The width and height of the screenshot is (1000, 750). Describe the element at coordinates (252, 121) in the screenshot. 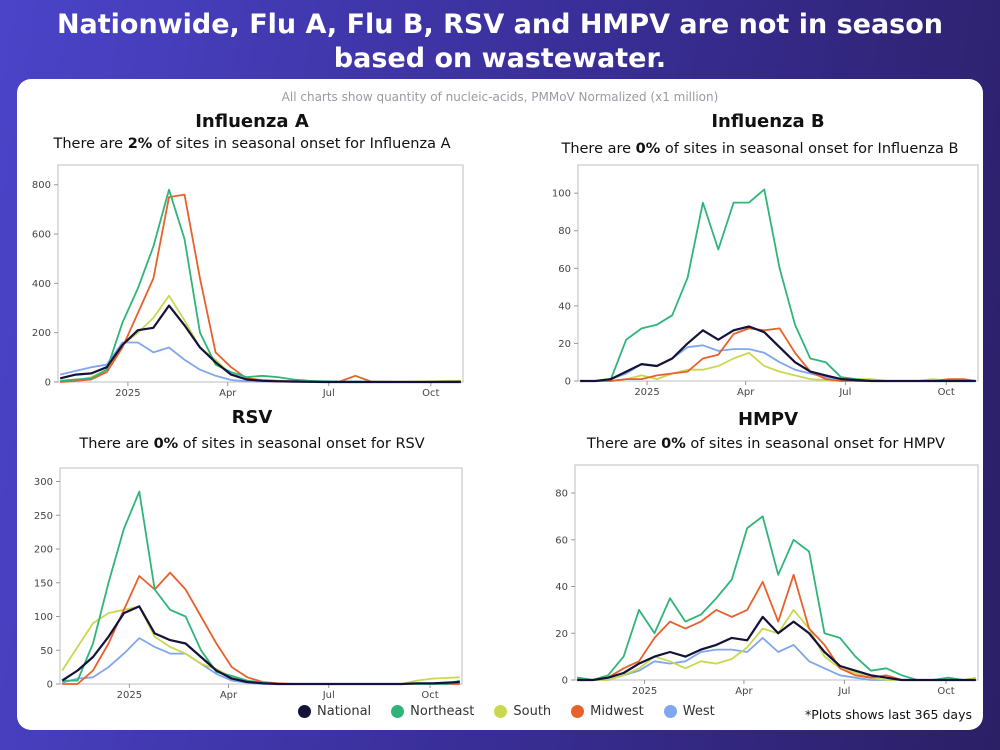

I see `chart-title-flu-a: Influenza A` at that location.